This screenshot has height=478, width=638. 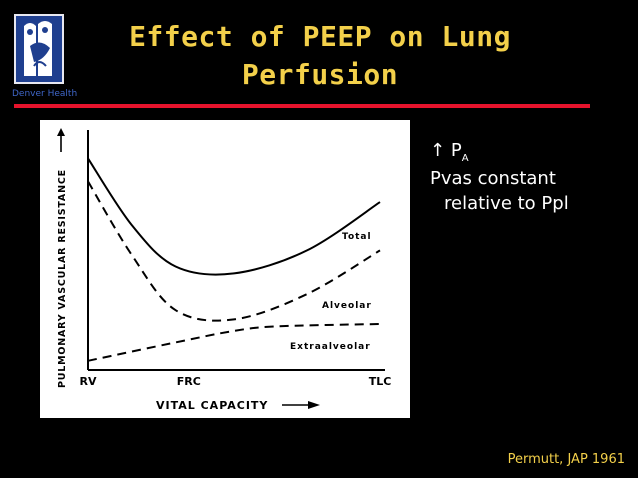 What do you see at coordinates (189, 381) in the screenshot?
I see `x-tick-frc: FRC` at bounding box center [189, 381].